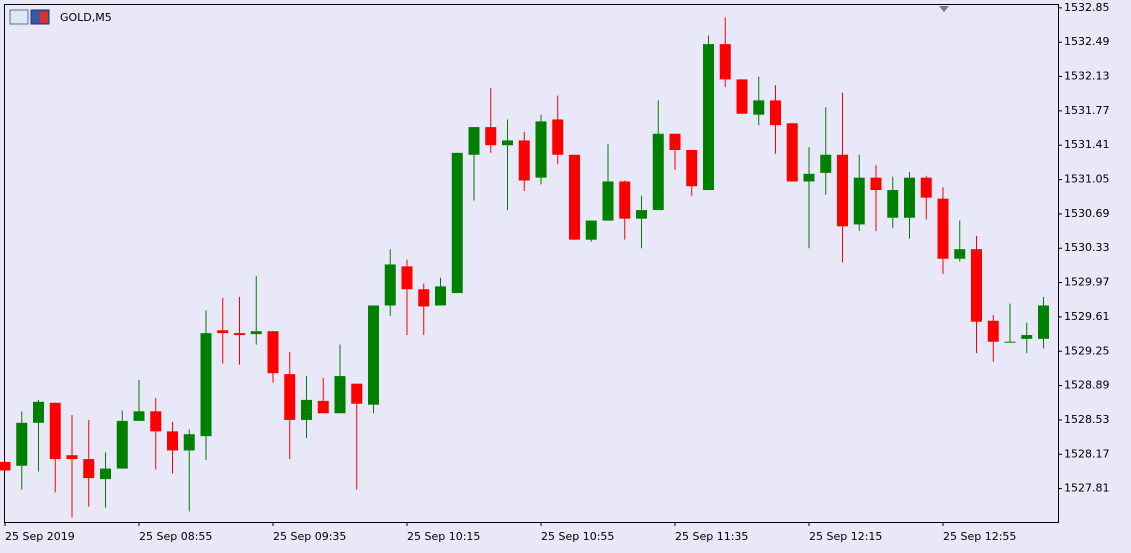  I want to click on y-tick-label: 1528.17, so click(1087, 453).